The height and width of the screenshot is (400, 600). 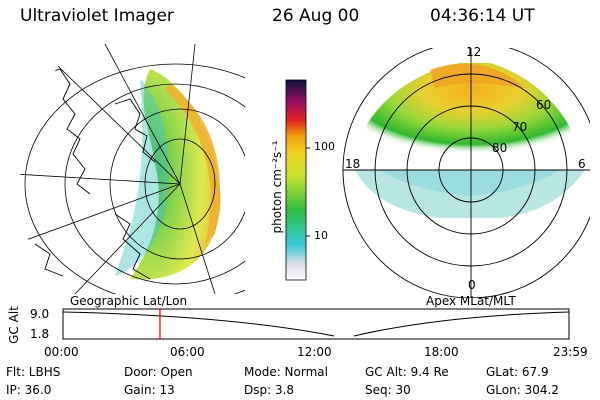 What do you see at coordinates (353, 164) in the screenshot?
I see `mlt-label-18: 18` at bounding box center [353, 164].